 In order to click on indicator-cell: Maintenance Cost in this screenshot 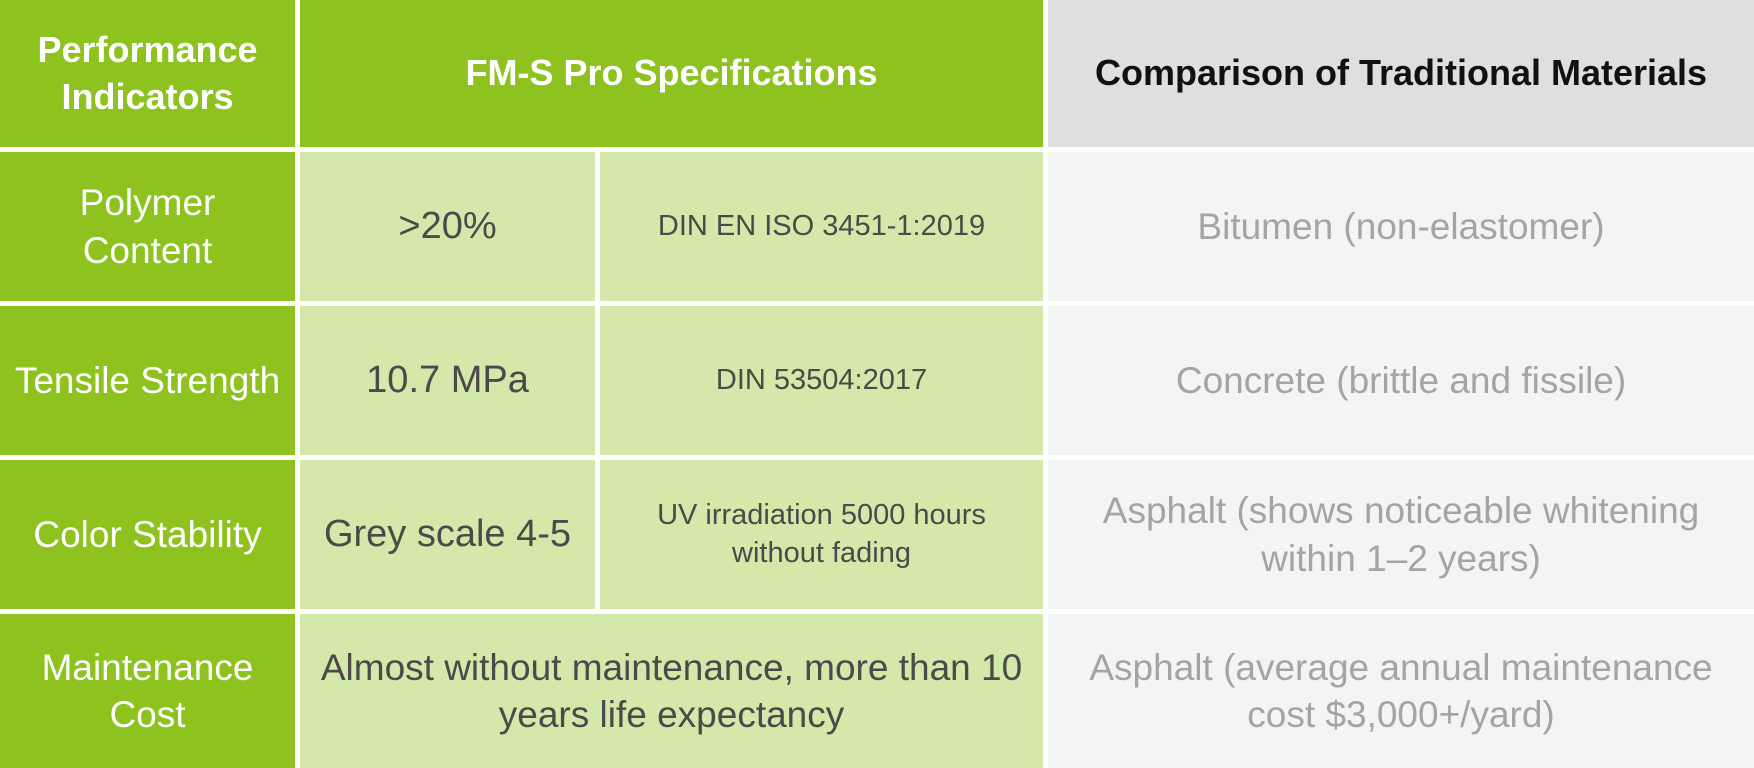, I will do `click(150, 691)`.